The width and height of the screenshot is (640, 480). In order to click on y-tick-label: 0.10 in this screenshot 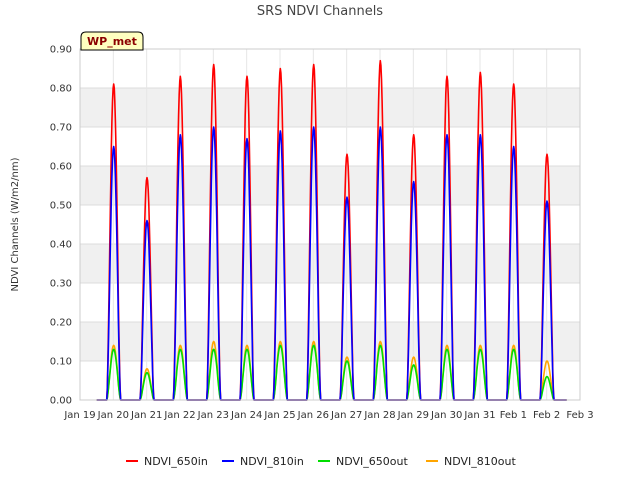, I will do `click(61, 362)`.